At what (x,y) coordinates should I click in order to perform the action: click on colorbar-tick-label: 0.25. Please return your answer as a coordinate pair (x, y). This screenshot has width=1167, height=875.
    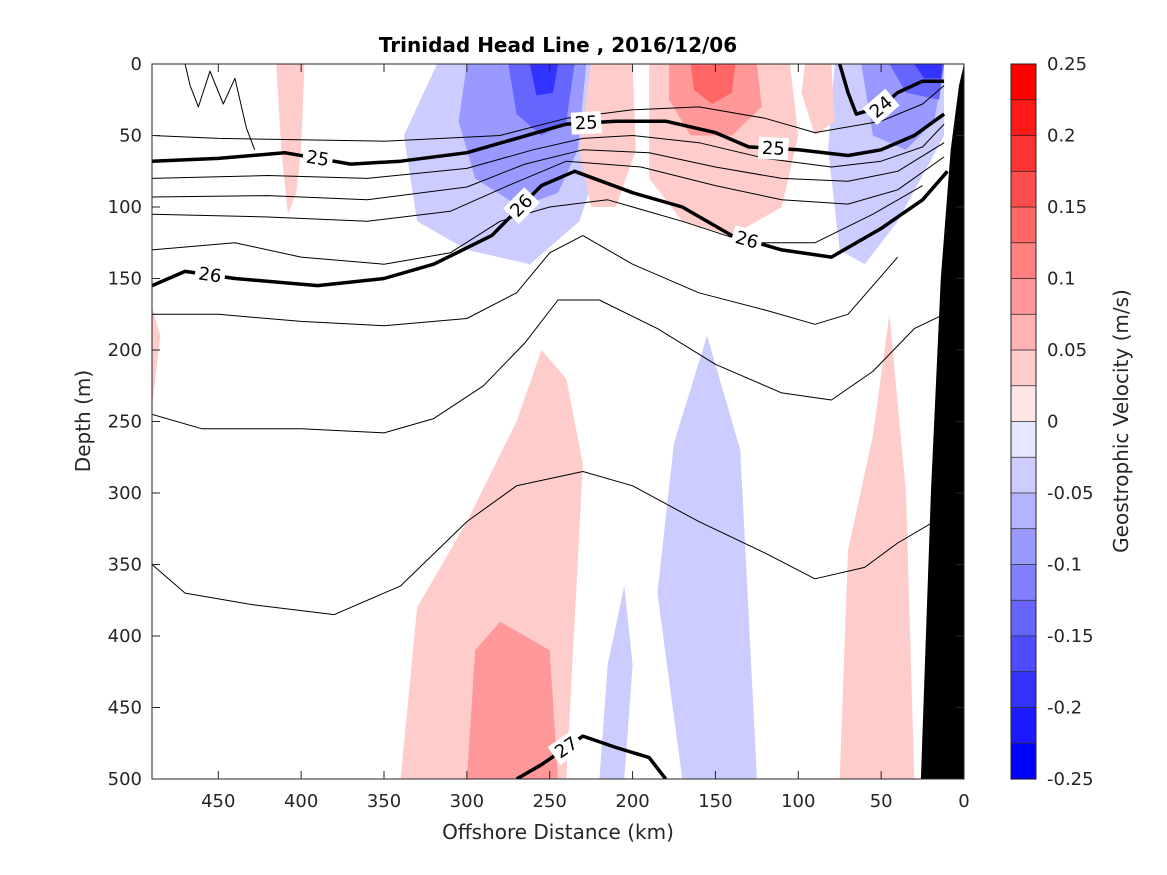
    Looking at the image, I should click on (1067, 64).